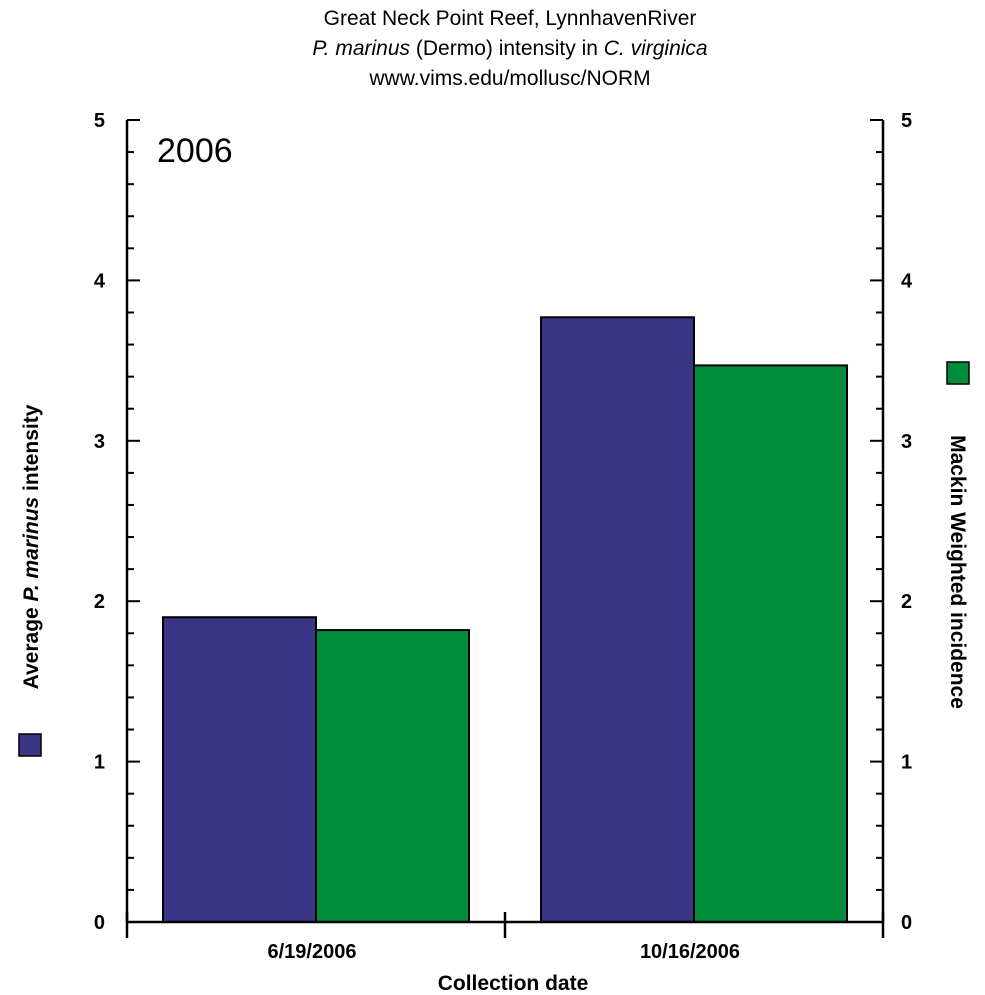  I want to click on title-line-3: www.vims.edu/mollusc/NORM, so click(510, 78).